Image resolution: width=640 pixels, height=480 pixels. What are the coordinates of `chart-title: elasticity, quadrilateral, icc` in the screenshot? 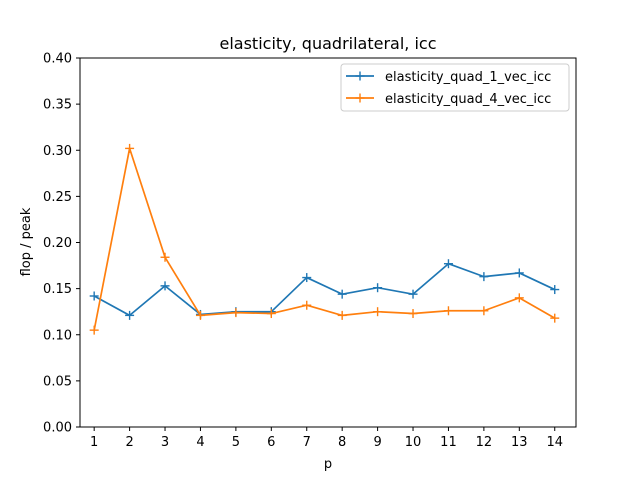 It's located at (328, 43).